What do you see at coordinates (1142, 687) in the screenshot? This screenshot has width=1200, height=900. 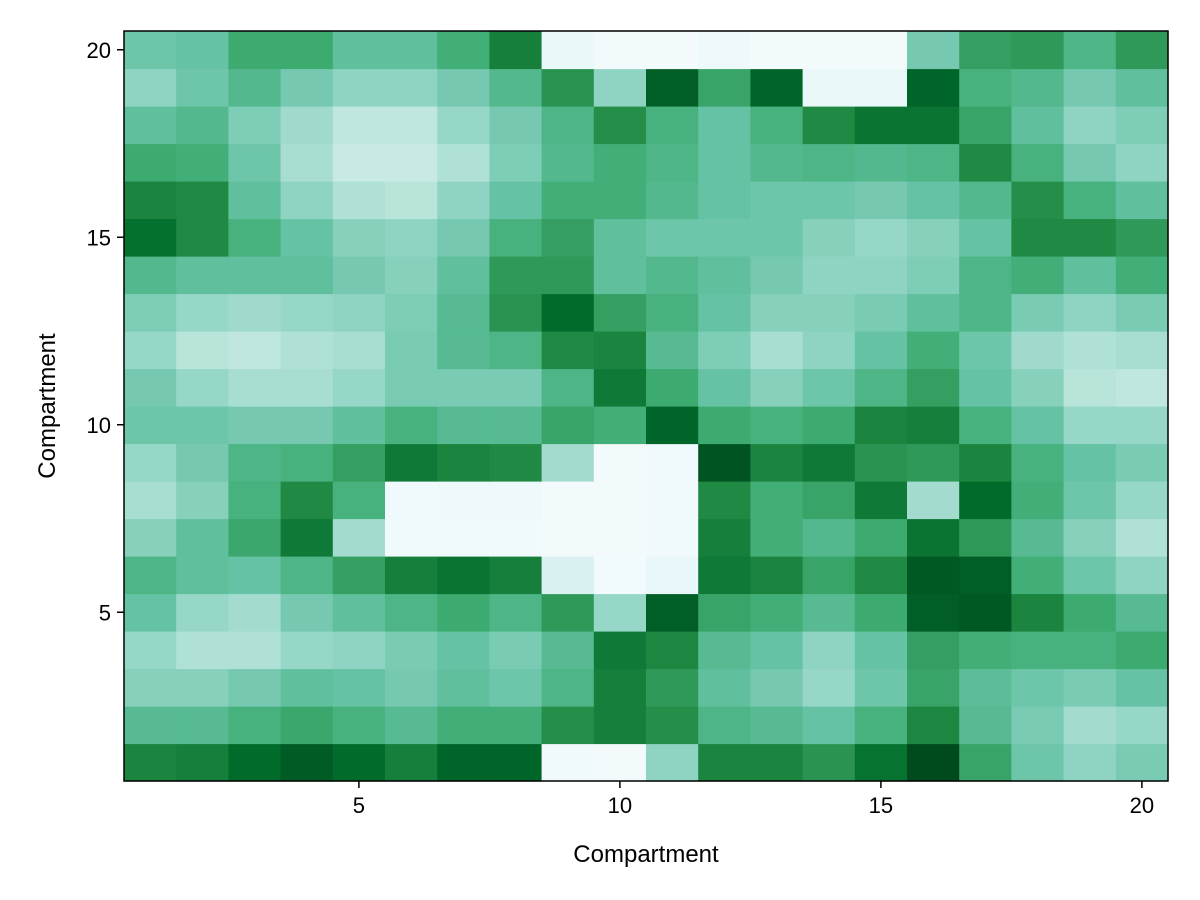 I see `heatmap-cell-x20-y3` at bounding box center [1142, 687].